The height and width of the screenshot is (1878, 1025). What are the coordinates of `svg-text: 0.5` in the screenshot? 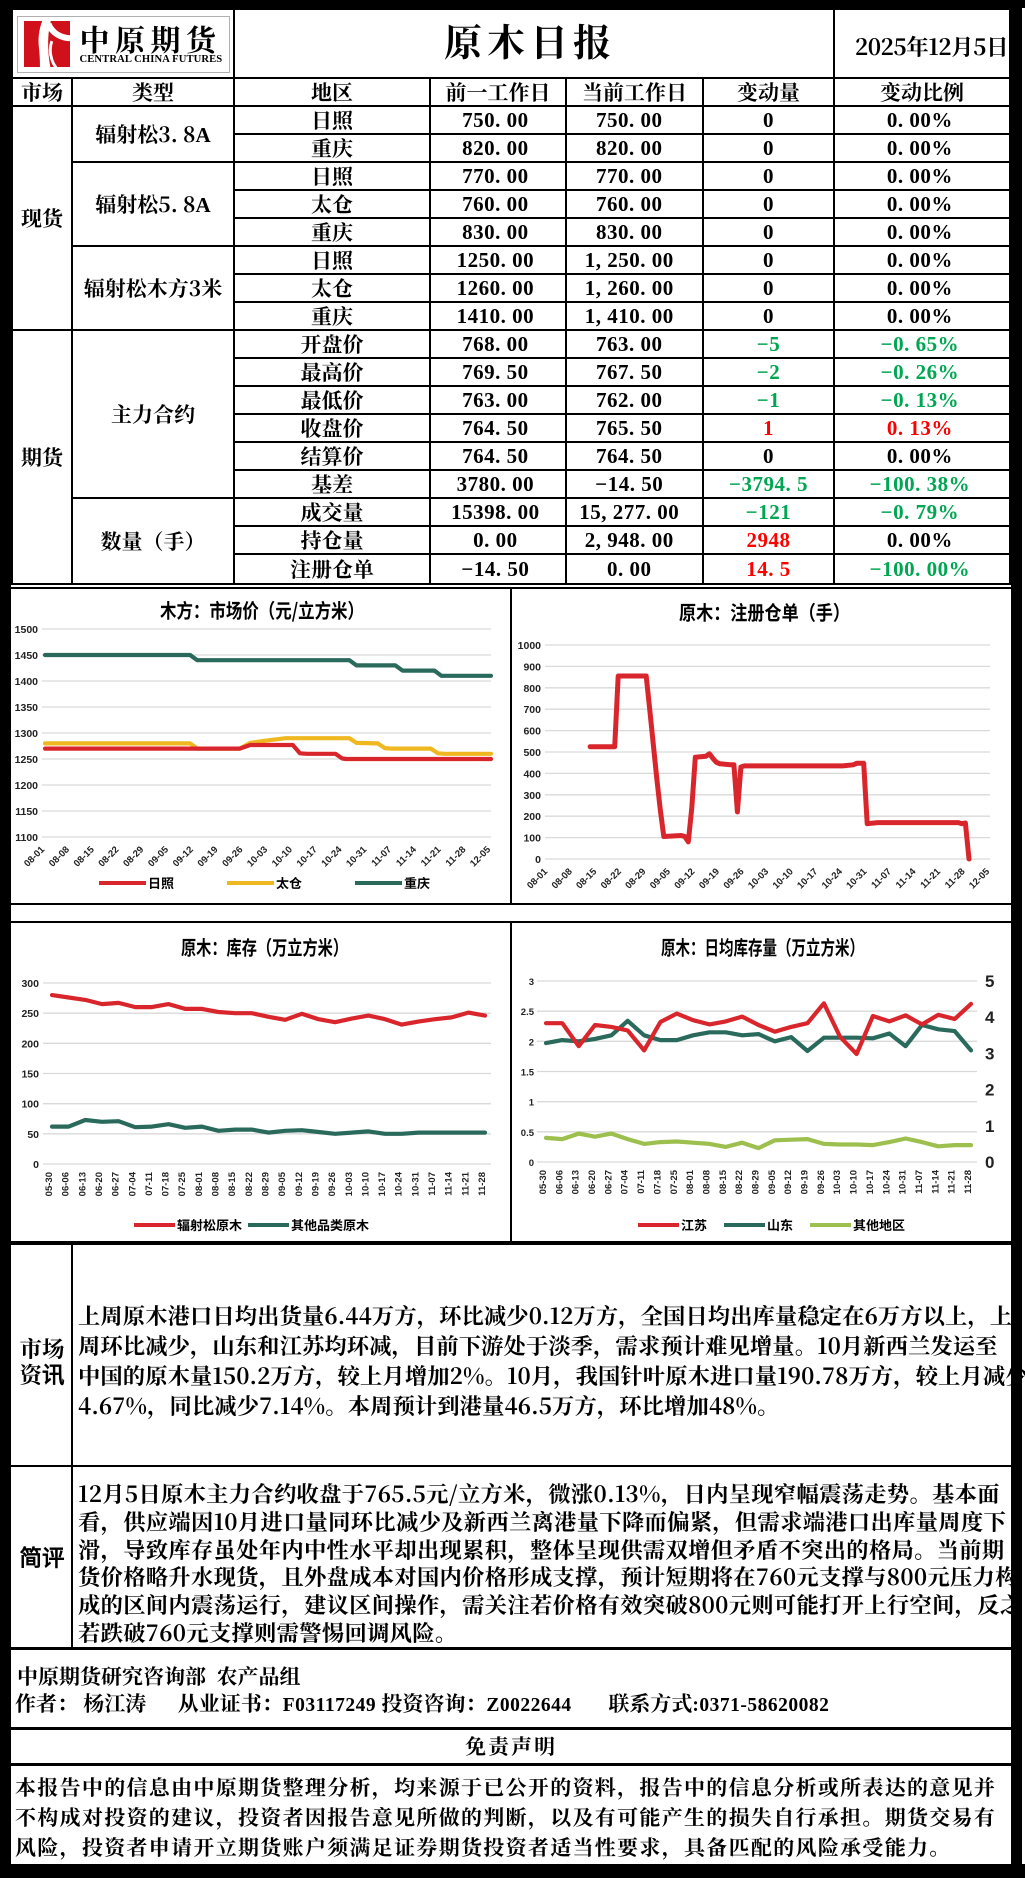 It's located at (528, 1133).